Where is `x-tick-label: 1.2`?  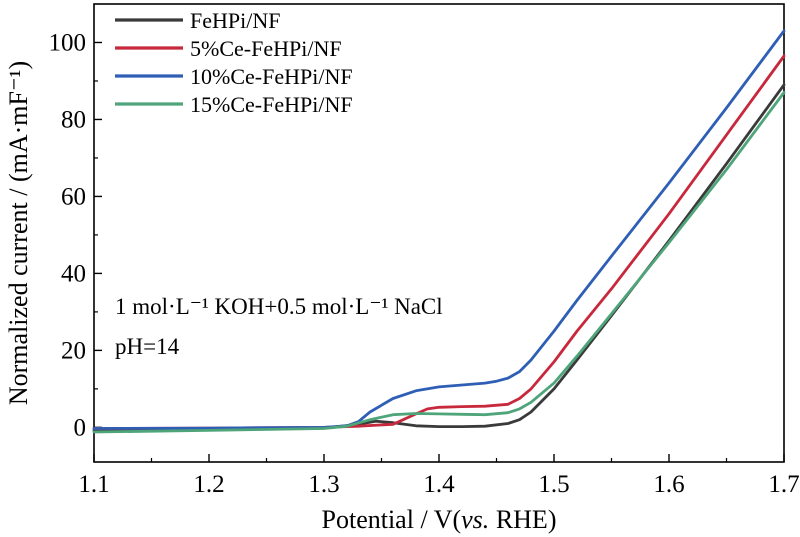
x-tick-label: 1.2 is located at coordinates (208, 484).